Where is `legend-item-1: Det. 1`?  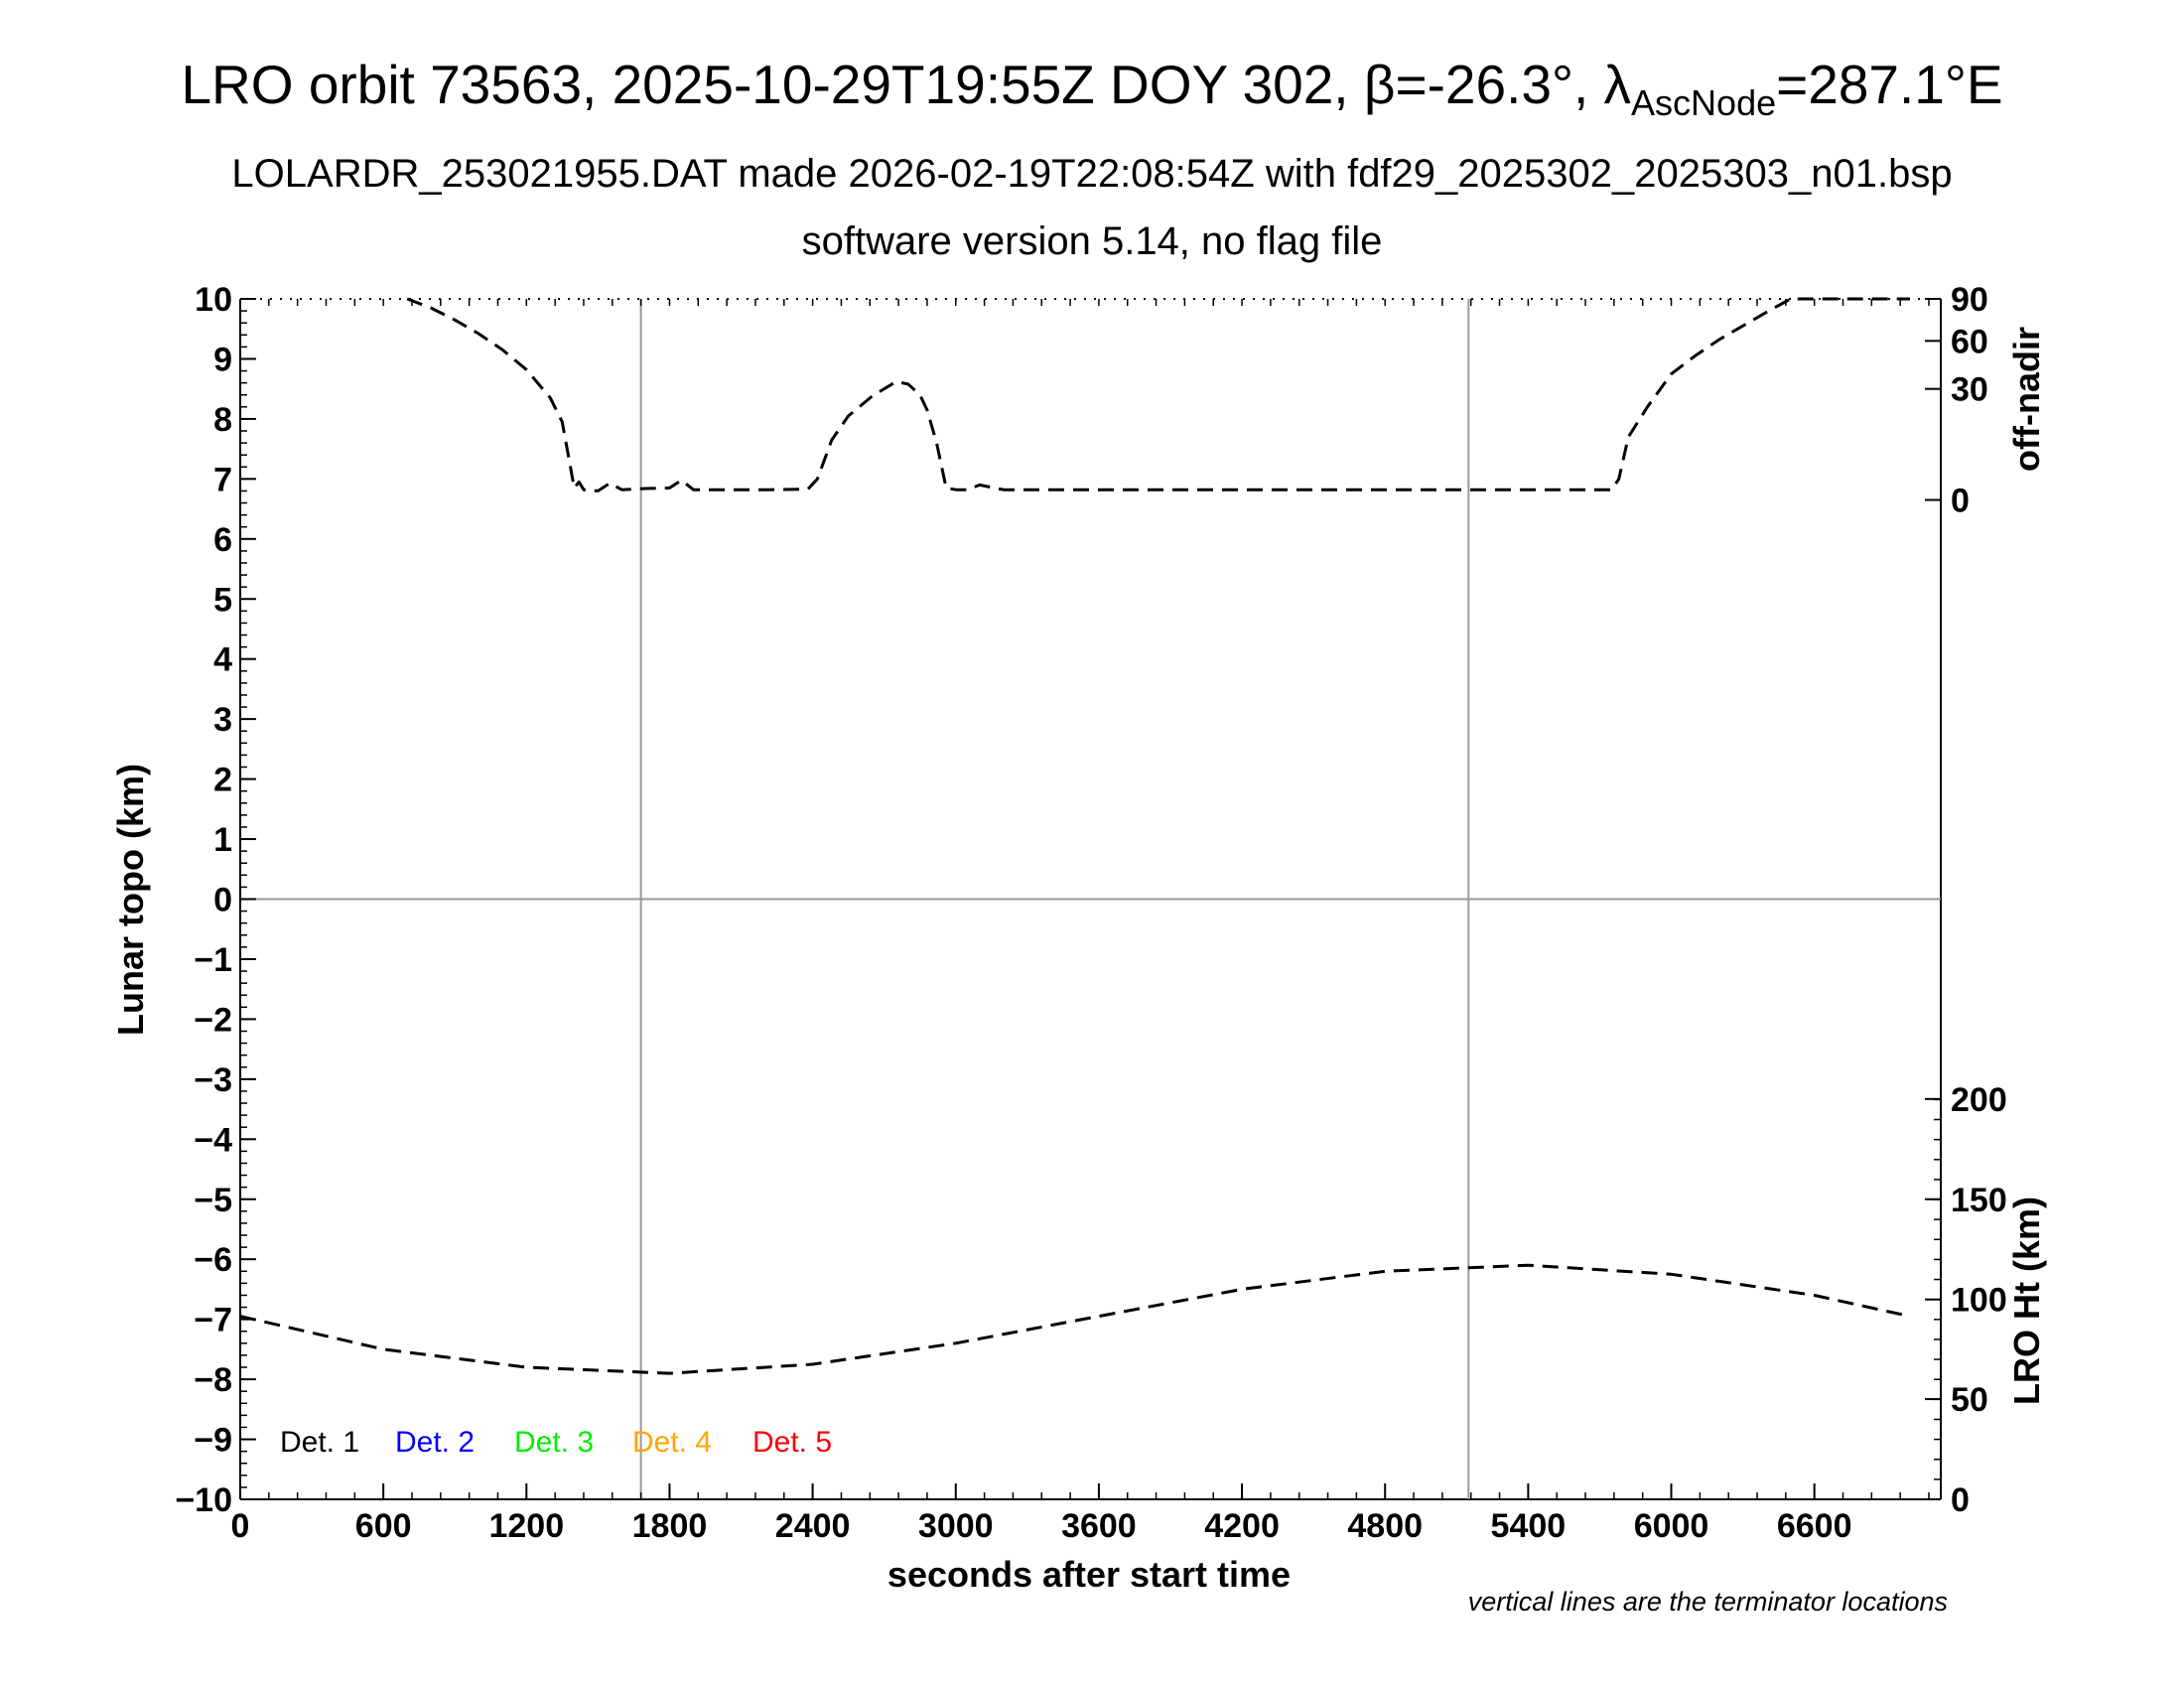 legend-item-1: Det. 1 is located at coordinates (319, 1442).